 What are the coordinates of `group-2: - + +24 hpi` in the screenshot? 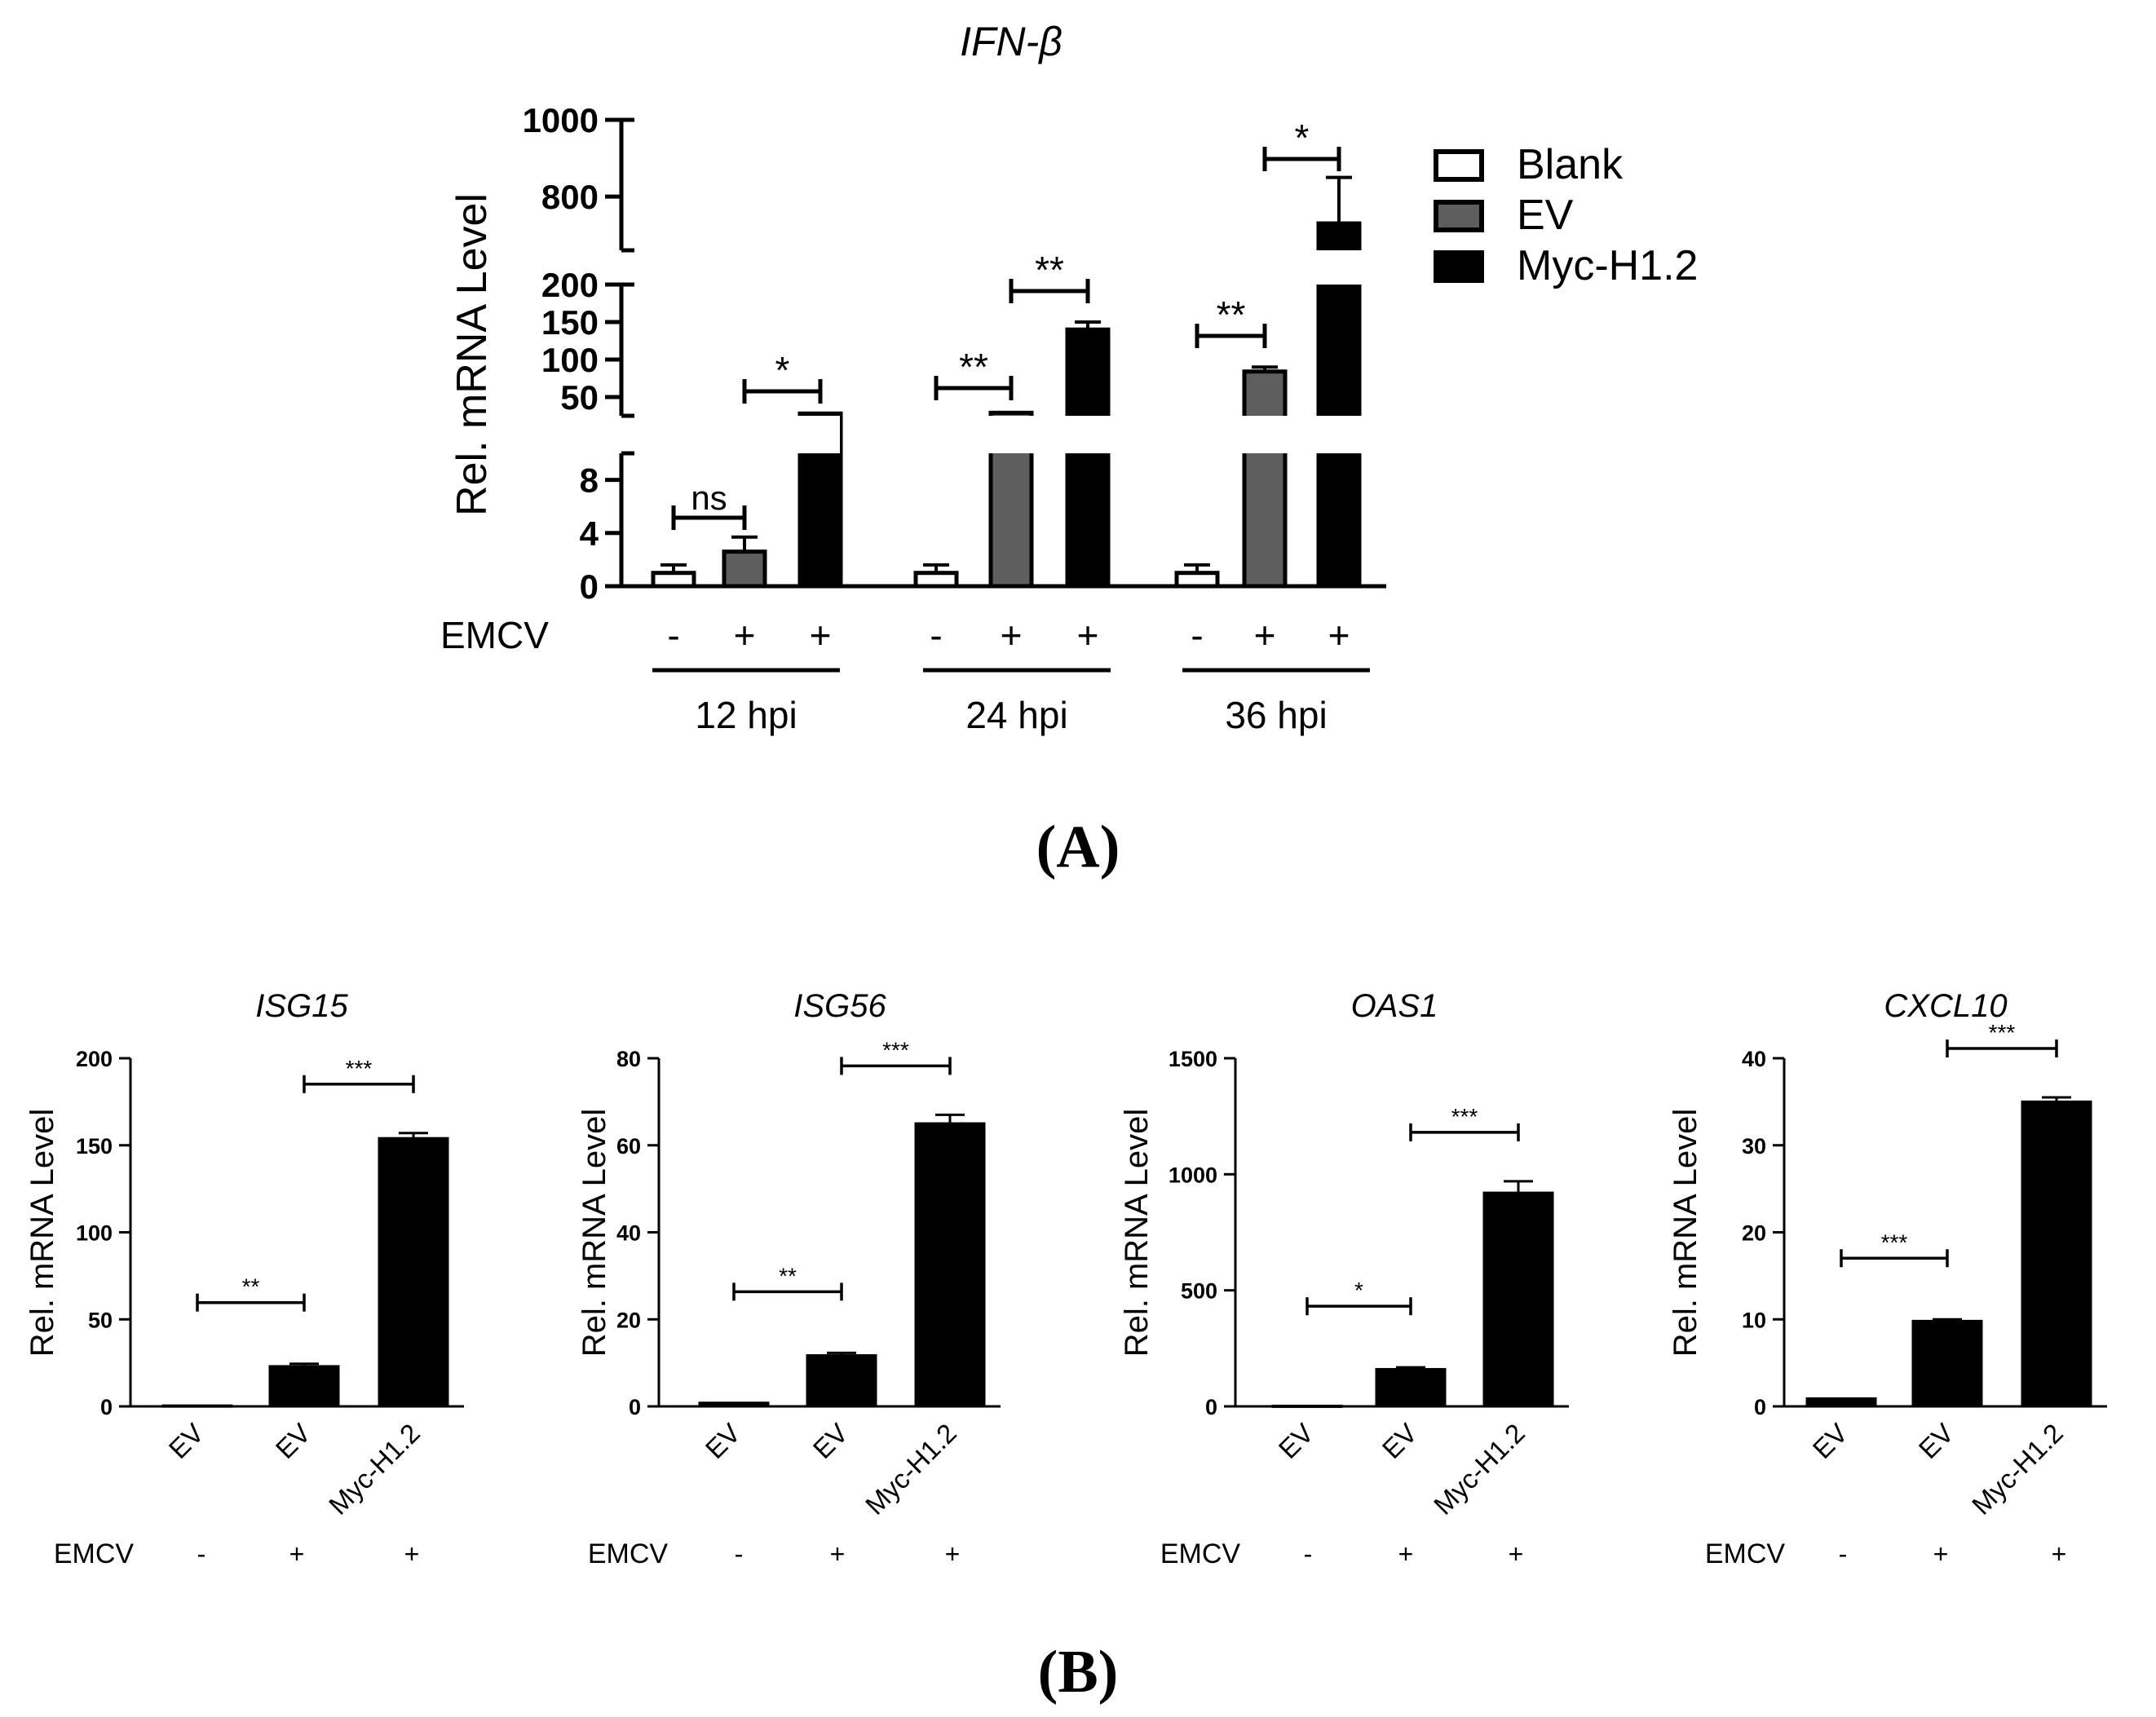 It's located at (1012, 493).